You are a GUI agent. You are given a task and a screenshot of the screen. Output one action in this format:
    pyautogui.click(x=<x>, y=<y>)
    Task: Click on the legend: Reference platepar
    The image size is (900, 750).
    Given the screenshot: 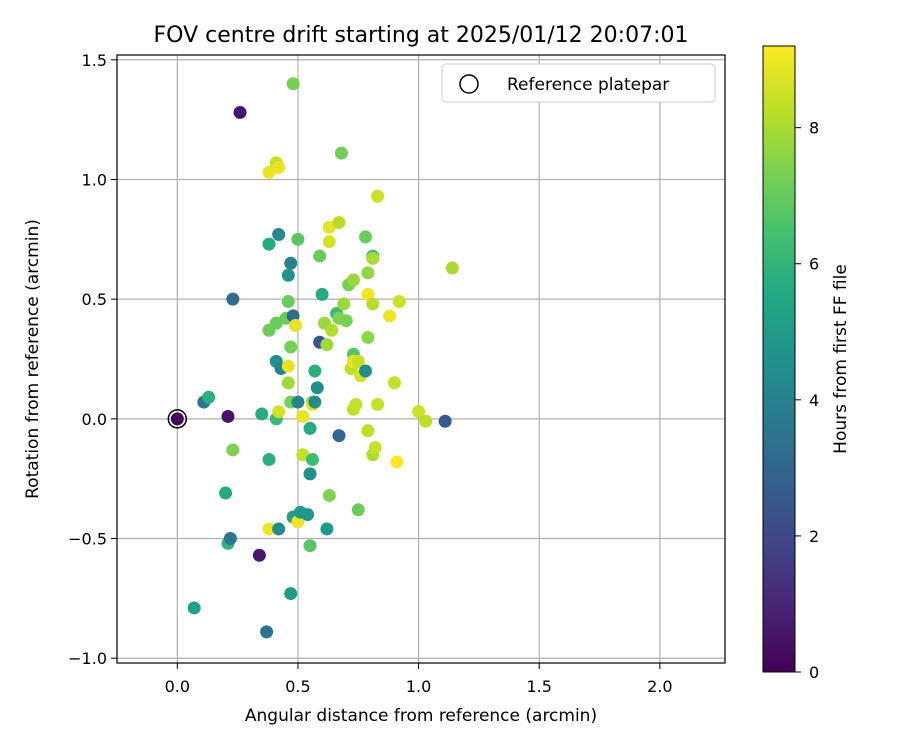 What is the action you would take?
    pyautogui.click(x=578, y=83)
    